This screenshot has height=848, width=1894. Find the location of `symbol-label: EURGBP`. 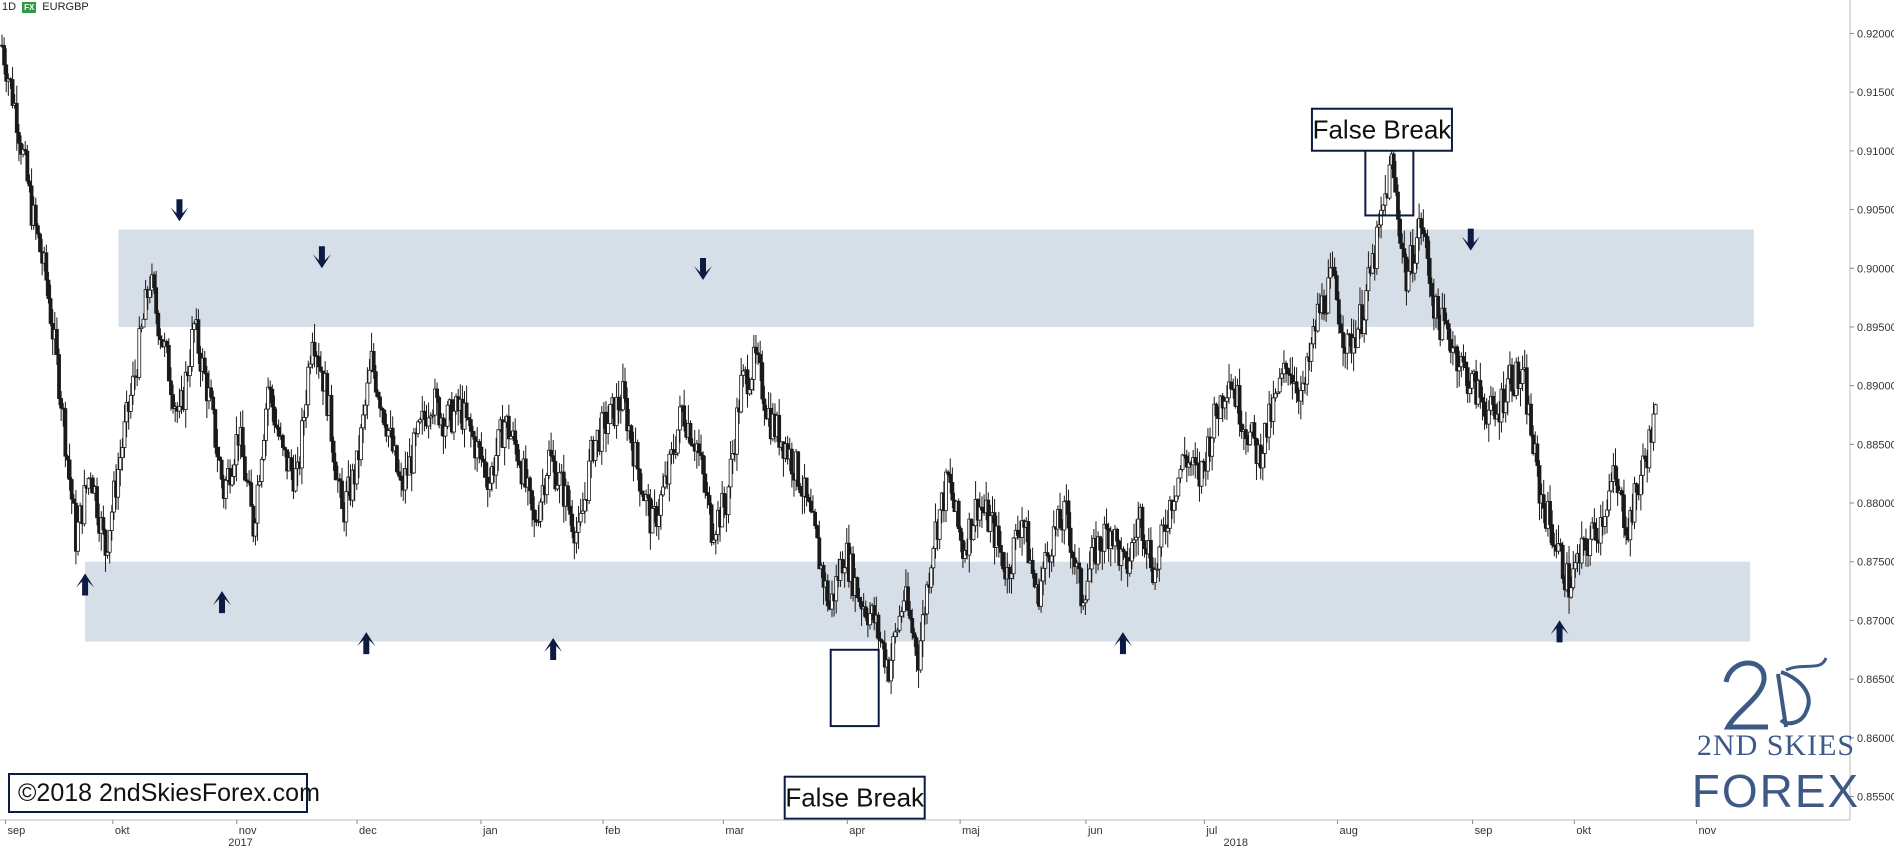

symbol-label: EURGBP is located at coordinates (65, 7).